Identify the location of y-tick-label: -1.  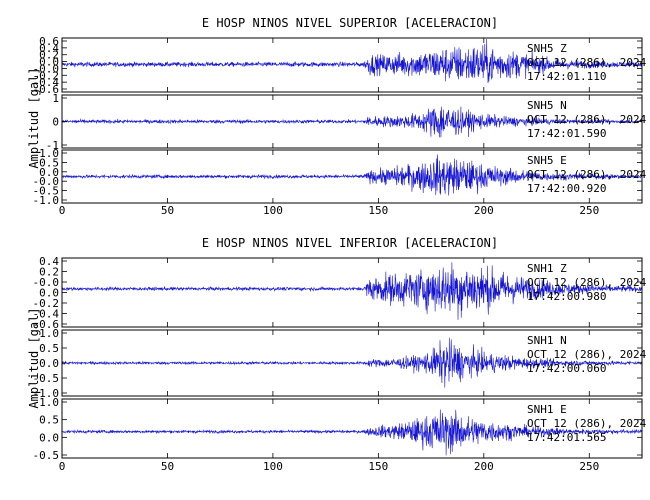
(52, 145).